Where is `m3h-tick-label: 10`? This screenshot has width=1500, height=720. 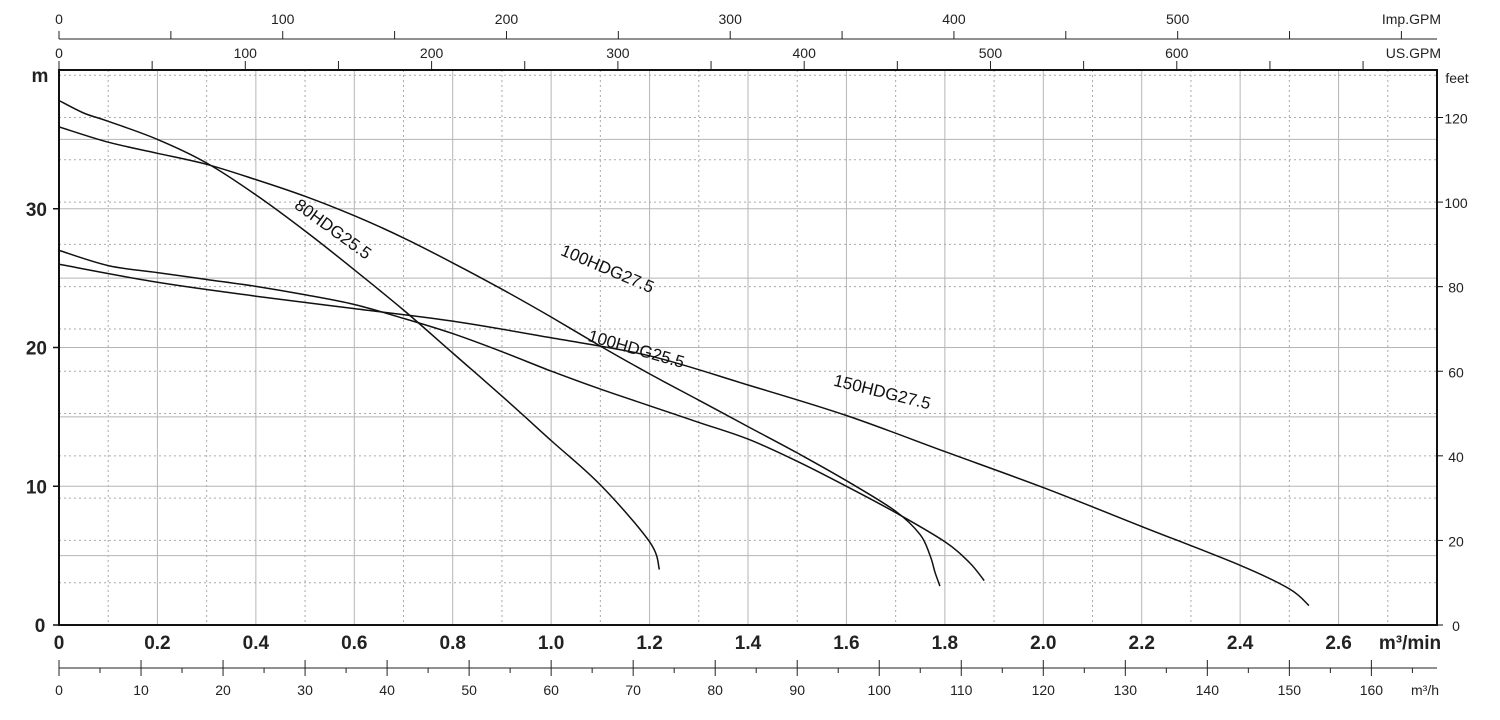
m3h-tick-label: 10 is located at coordinates (141, 690).